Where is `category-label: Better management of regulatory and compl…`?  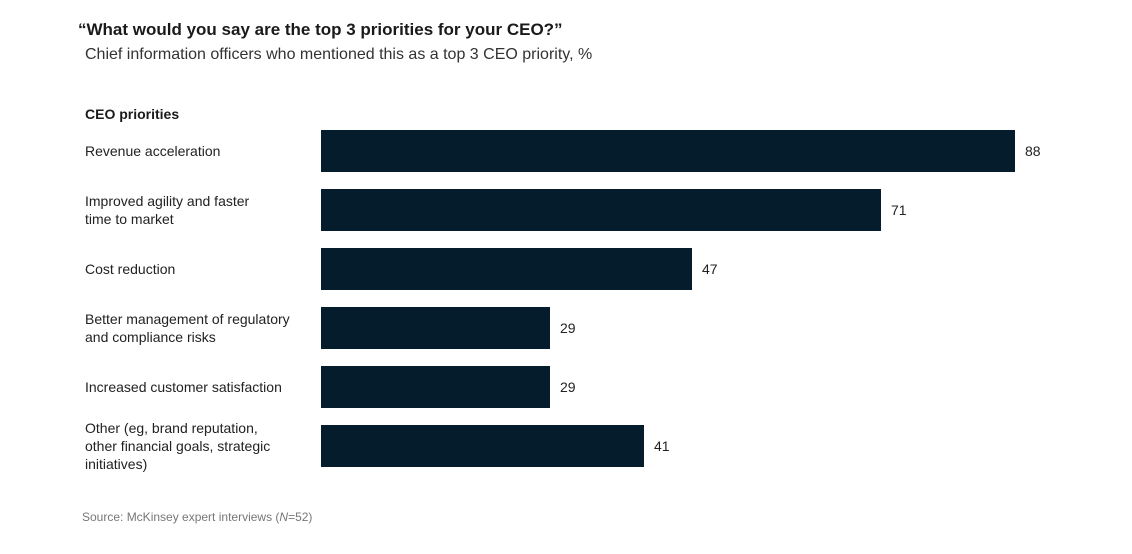
category-label: Better management of regulatory and compl… is located at coordinates (197, 328).